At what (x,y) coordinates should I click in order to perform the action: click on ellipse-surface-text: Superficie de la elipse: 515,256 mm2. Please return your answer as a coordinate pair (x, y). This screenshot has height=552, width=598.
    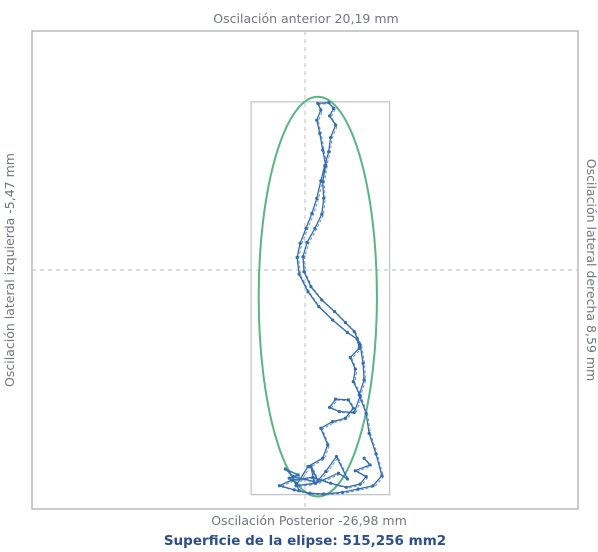
    Looking at the image, I should click on (305, 541).